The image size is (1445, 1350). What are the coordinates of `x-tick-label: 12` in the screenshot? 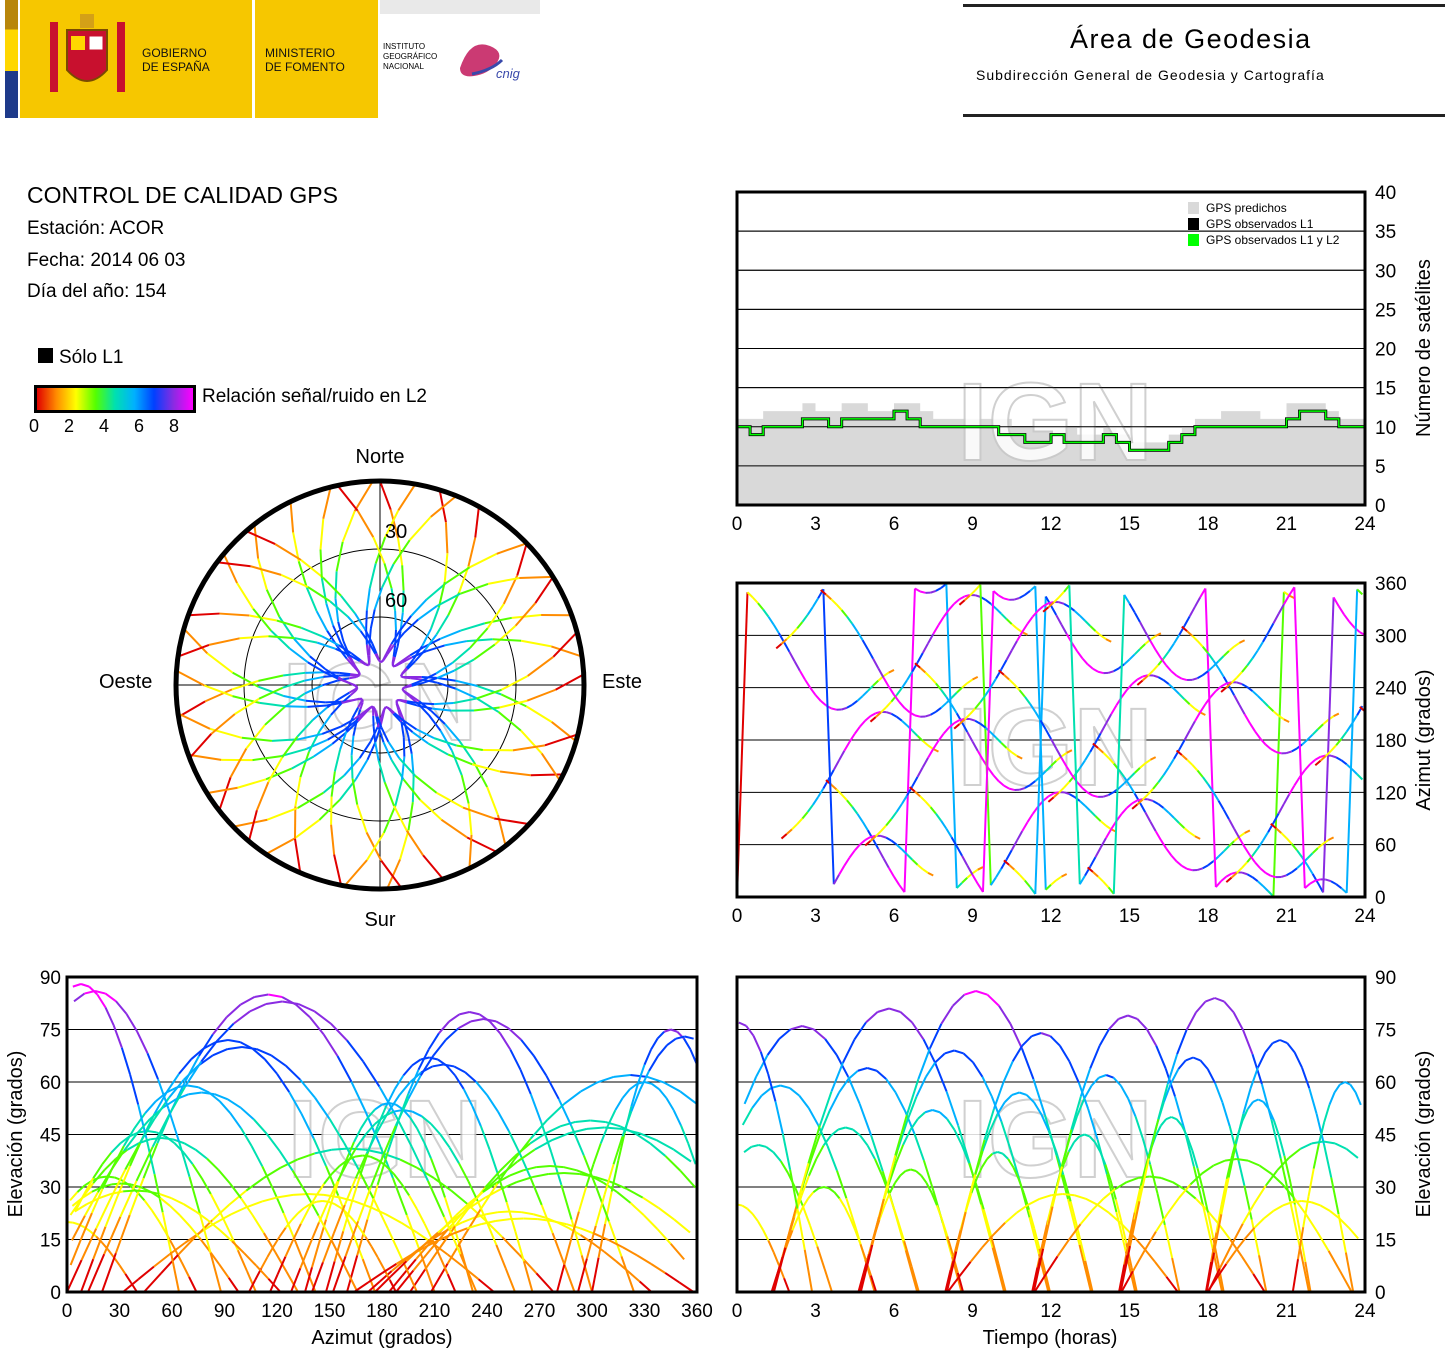 It's located at (1050, 1311).